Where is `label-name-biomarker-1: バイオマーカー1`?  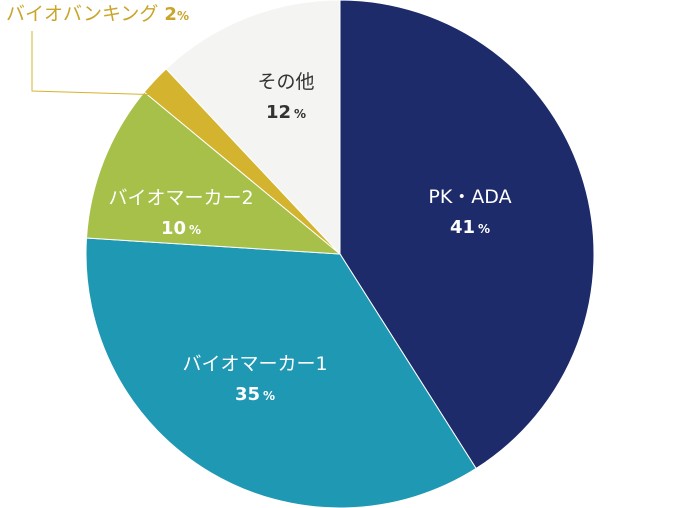
label-name-biomarker-1: バイオマーカー1 is located at coordinates (254, 364).